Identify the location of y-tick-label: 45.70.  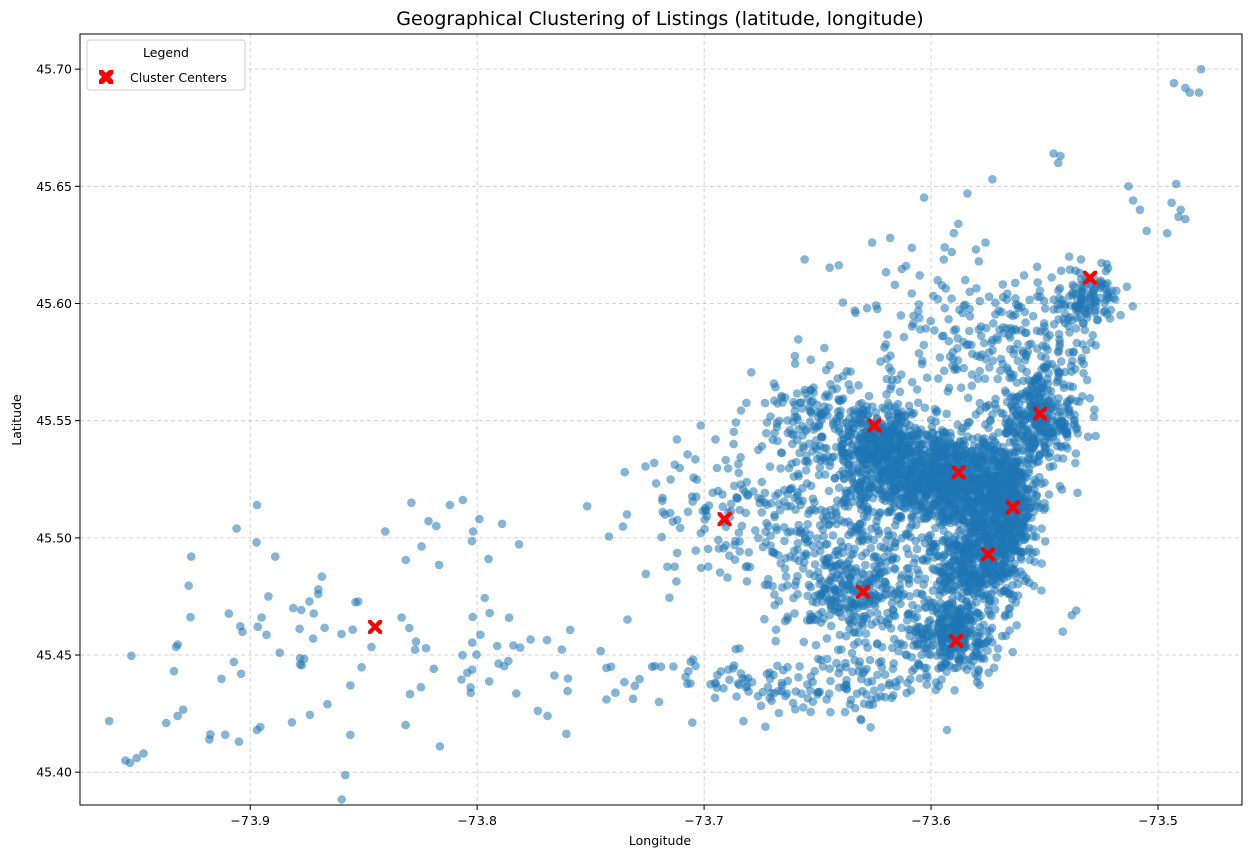
(54, 69).